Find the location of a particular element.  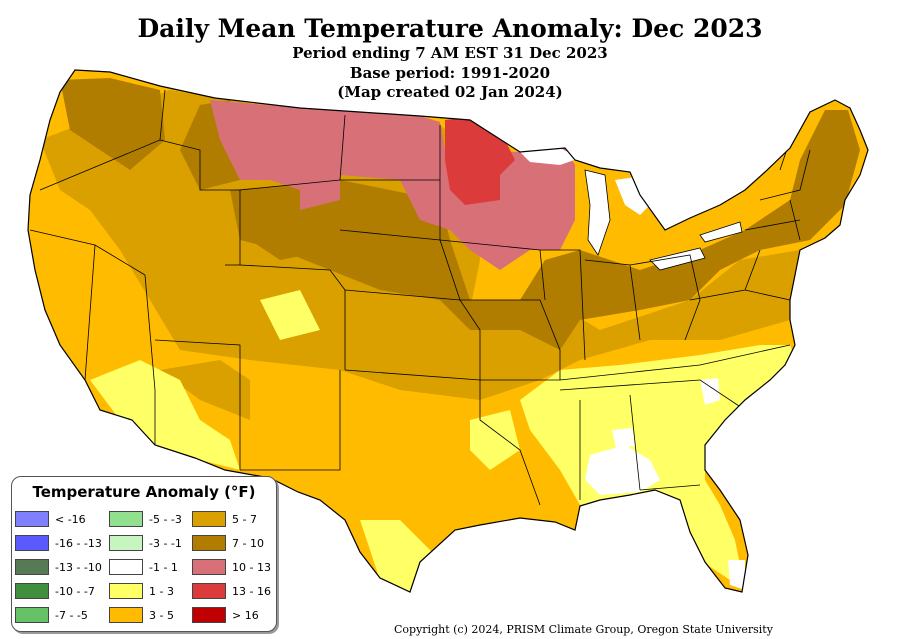

legend-item: 5 - 7 is located at coordinates (224, 519).